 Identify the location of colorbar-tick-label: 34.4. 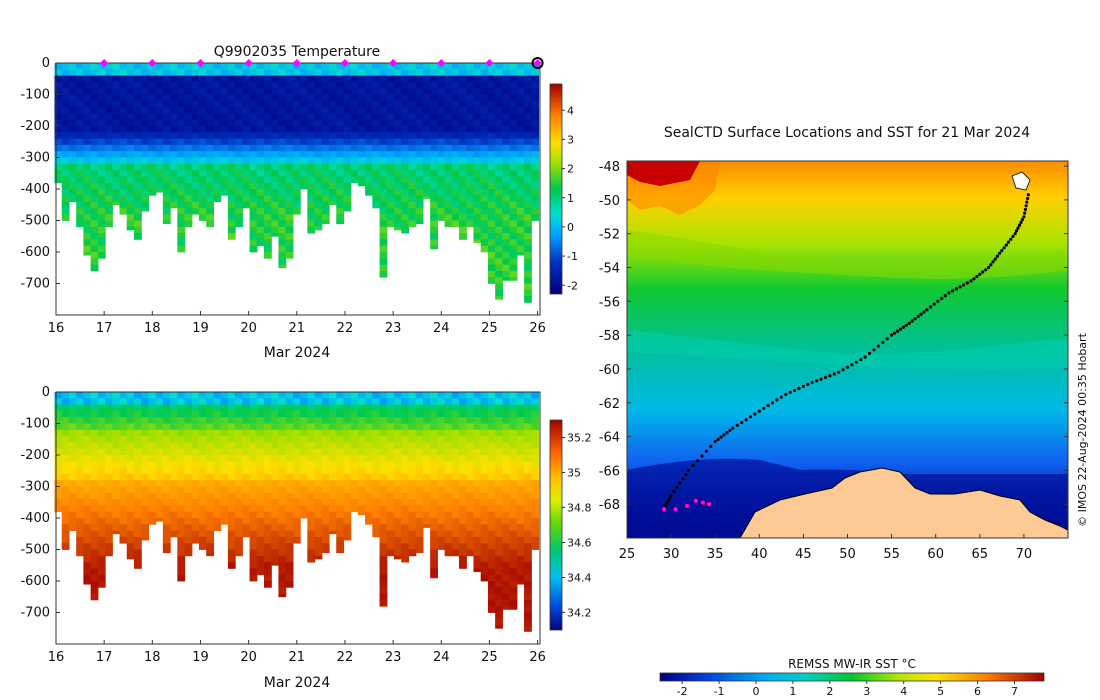
(579, 578).